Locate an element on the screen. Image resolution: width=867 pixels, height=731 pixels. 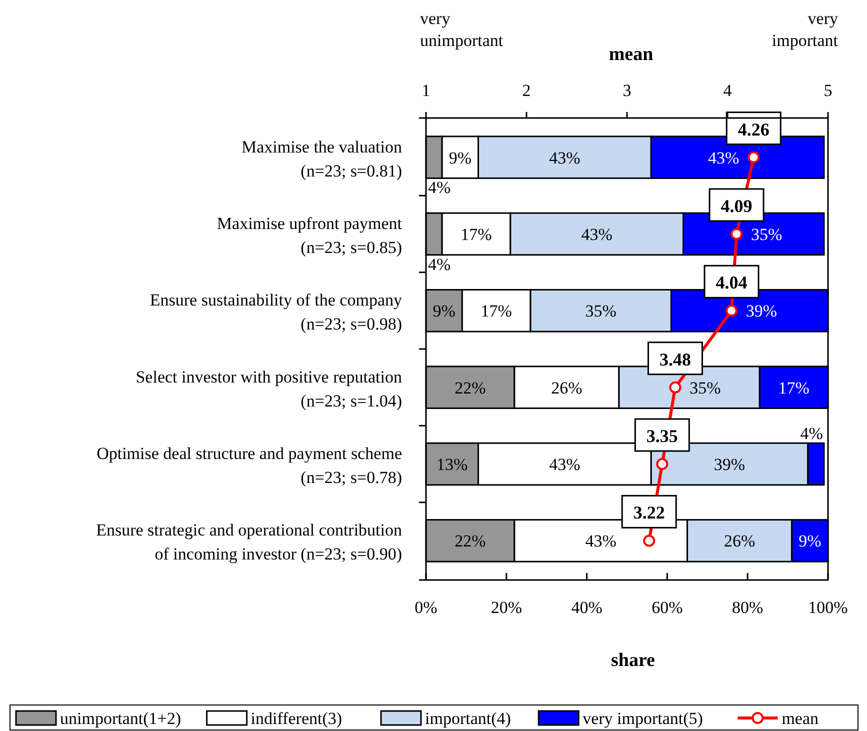
data-label: 4.04 is located at coordinates (732, 282).